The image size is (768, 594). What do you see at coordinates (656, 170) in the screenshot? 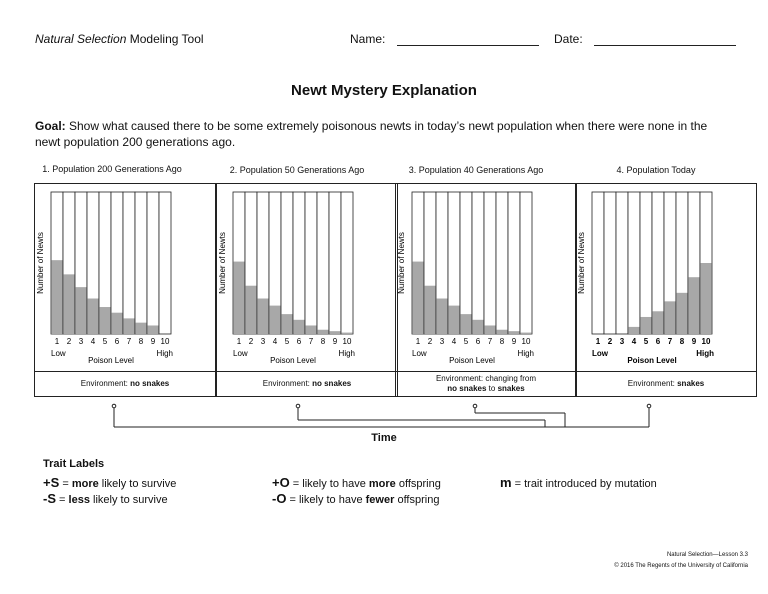
I see `panel-title-4: 4. Population Today` at bounding box center [656, 170].